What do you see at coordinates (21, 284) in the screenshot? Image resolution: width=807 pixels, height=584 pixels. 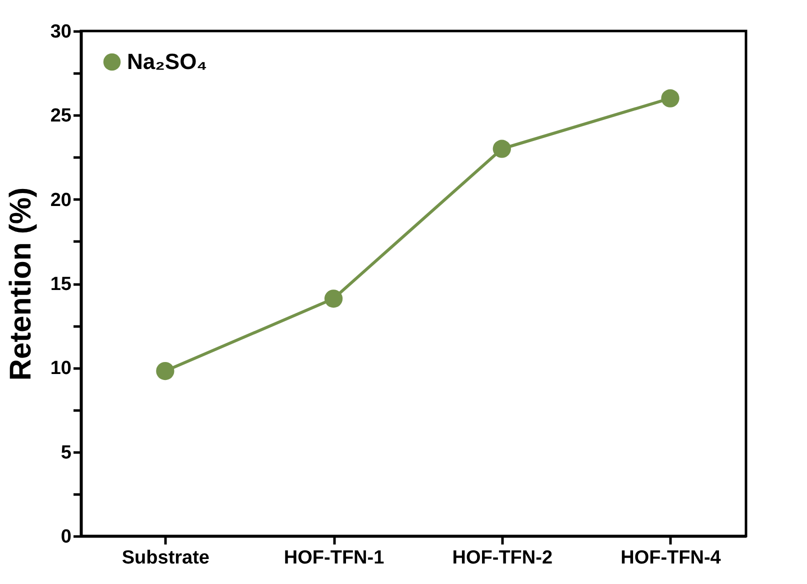 I see `y-axis-title: Retention (%)` at bounding box center [21, 284].